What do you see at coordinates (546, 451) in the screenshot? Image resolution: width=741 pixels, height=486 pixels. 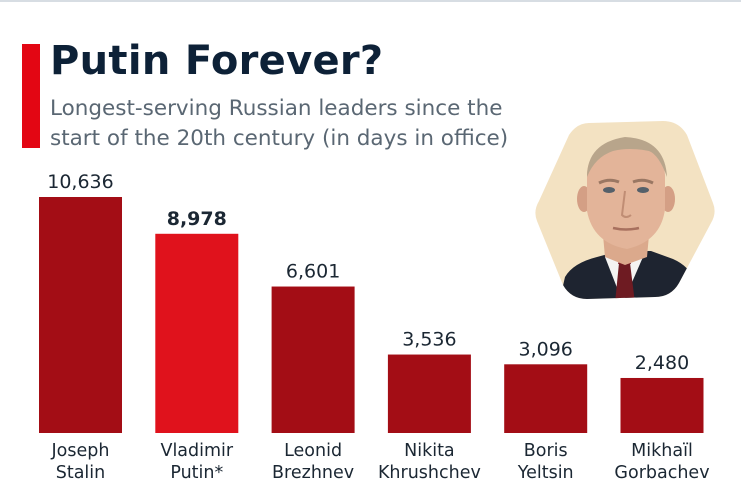 I see `category-label-4-line-0: Boris` at bounding box center [546, 451].